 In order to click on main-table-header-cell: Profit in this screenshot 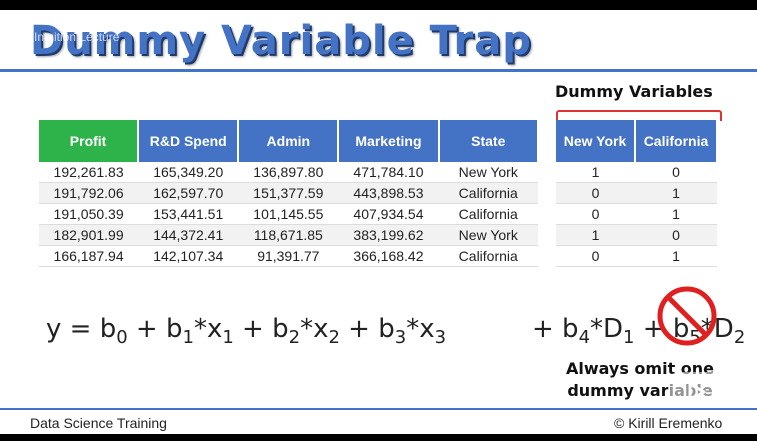, I will do `click(89, 141)`.